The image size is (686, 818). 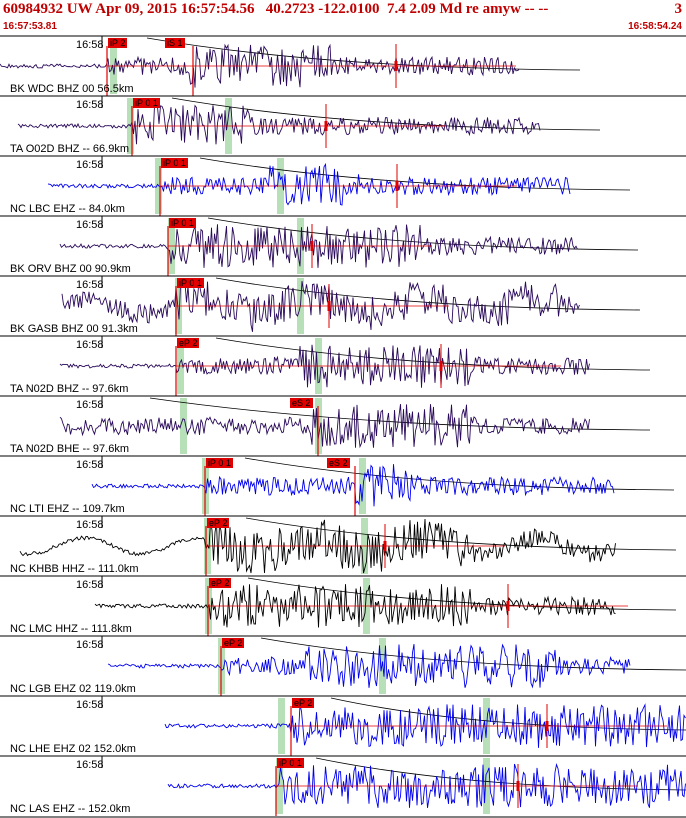 I want to click on window-end-time: 16:58:54.24, so click(x=655, y=26).